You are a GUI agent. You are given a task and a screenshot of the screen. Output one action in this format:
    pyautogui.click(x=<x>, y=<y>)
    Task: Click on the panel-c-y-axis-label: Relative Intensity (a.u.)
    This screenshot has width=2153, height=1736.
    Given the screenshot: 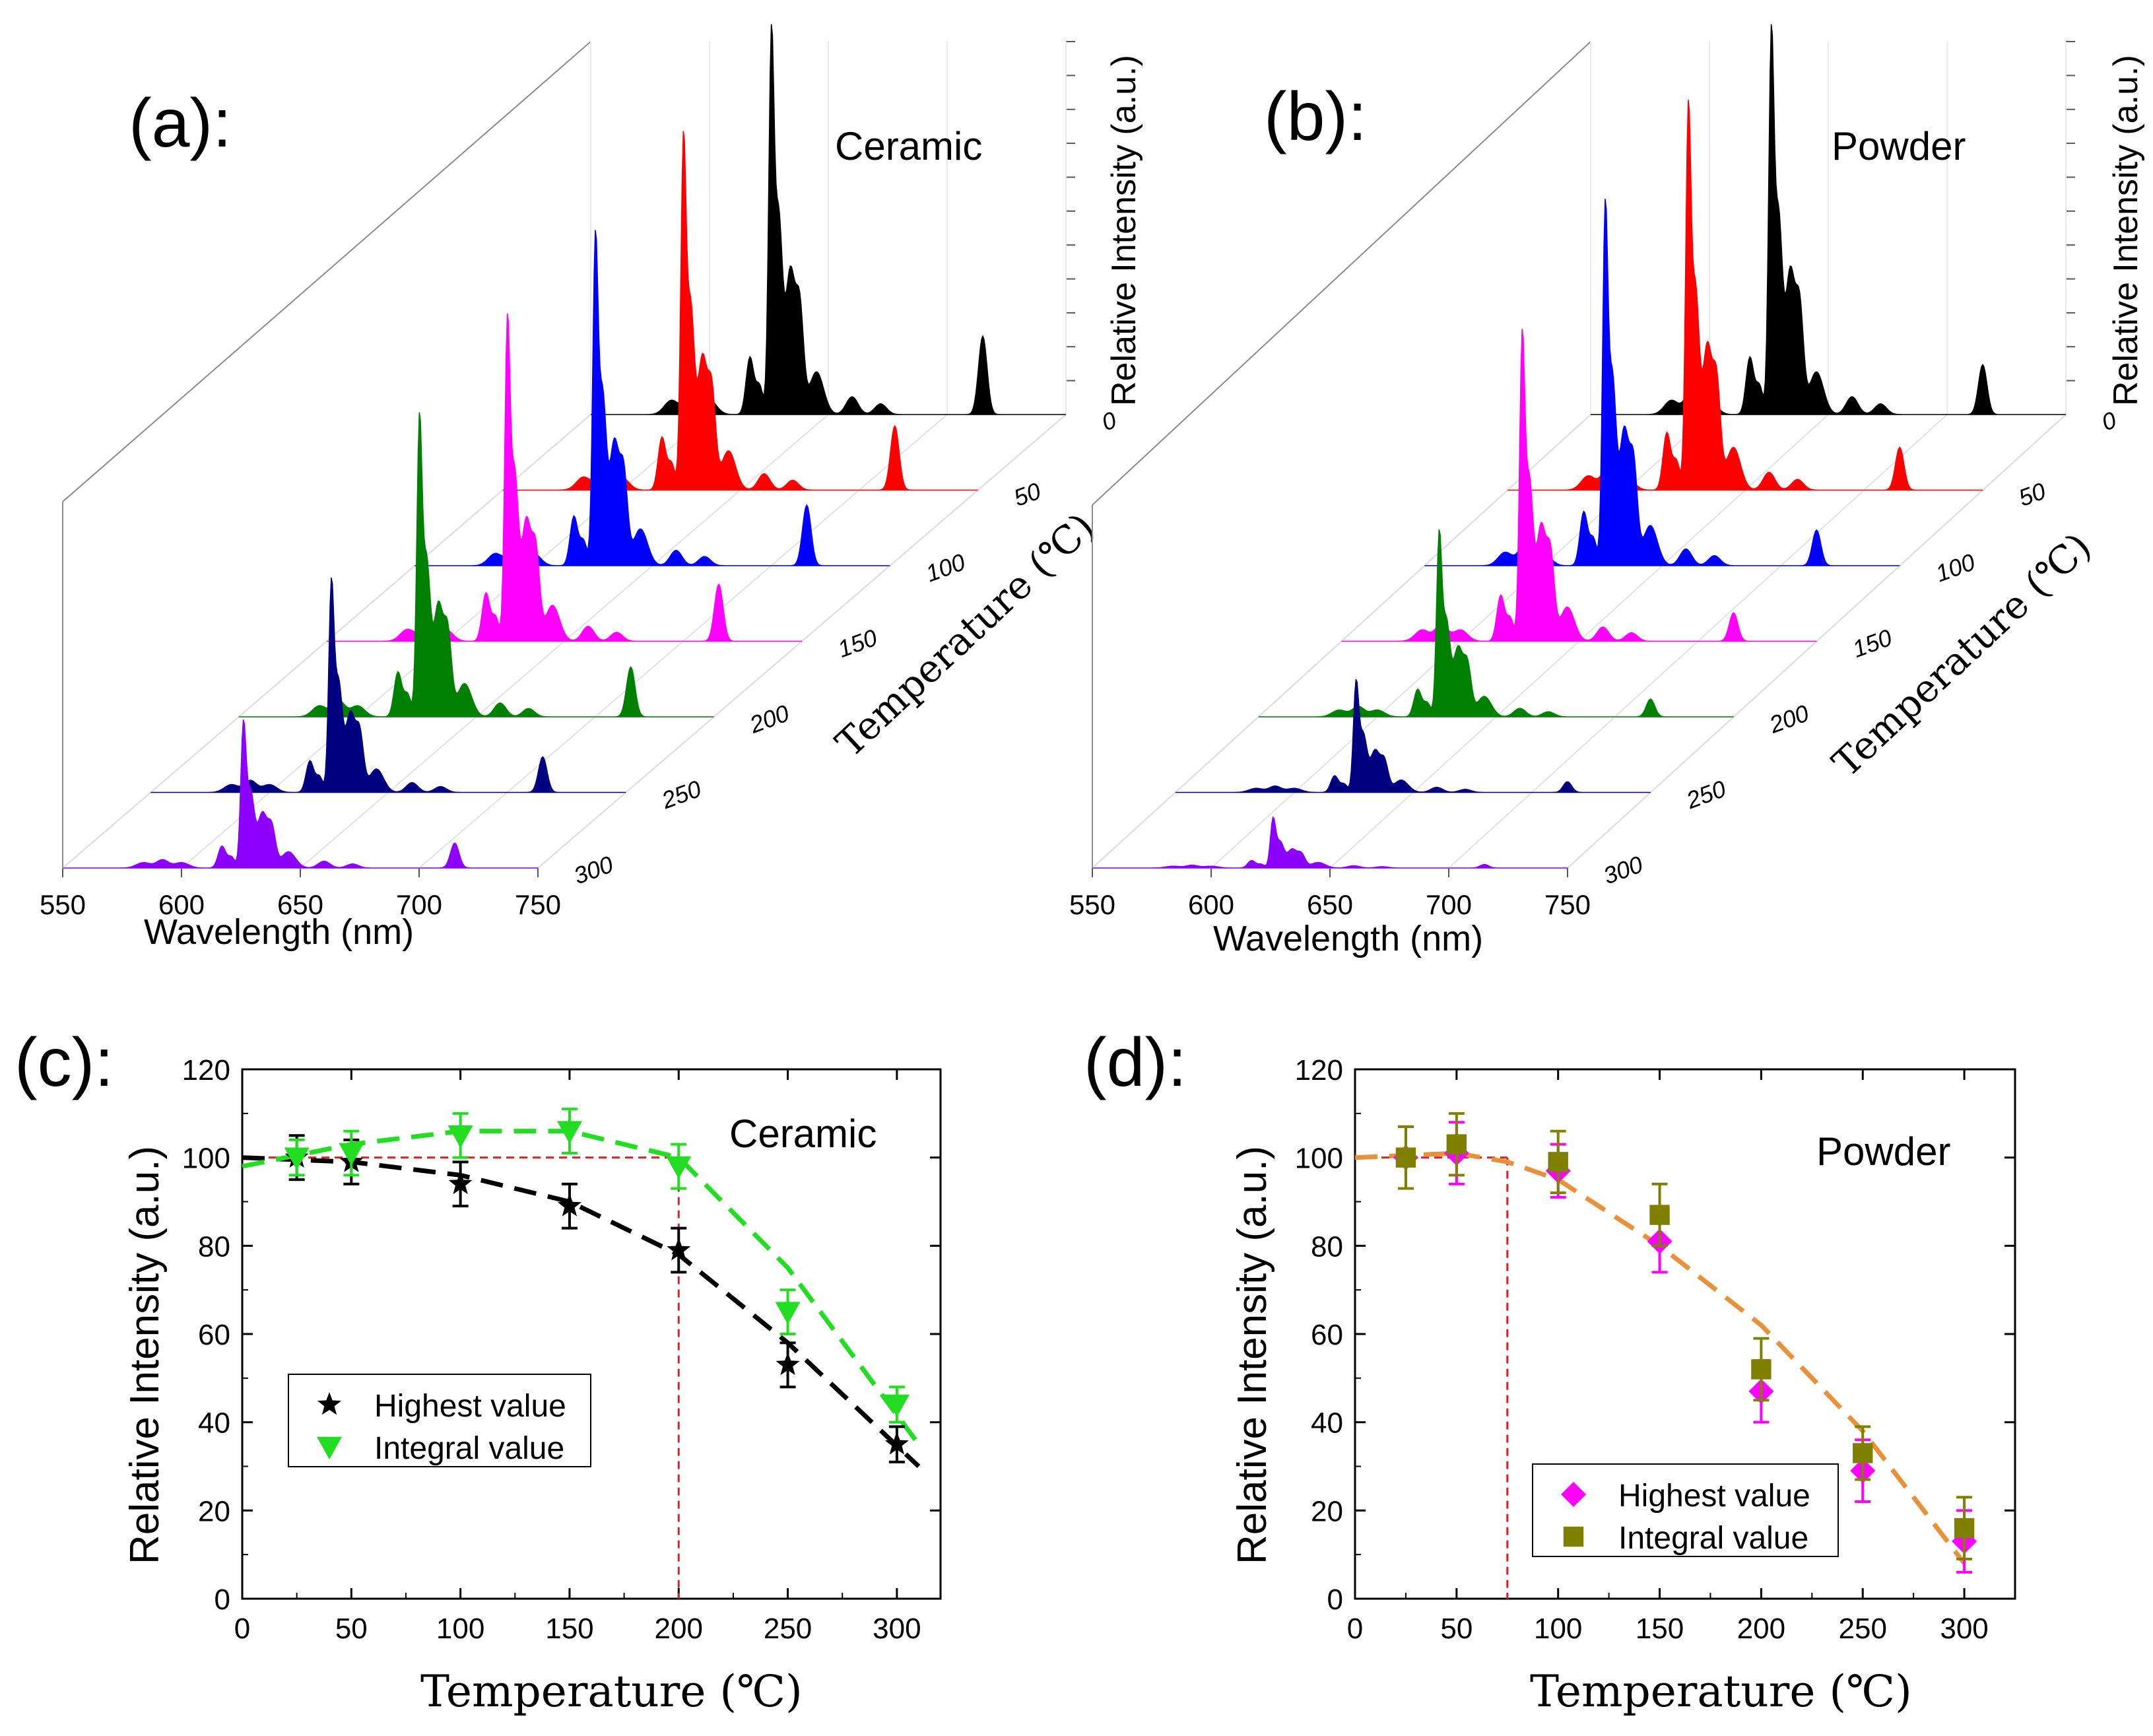 What is the action you would take?
    pyautogui.click(x=145, y=1355)
    